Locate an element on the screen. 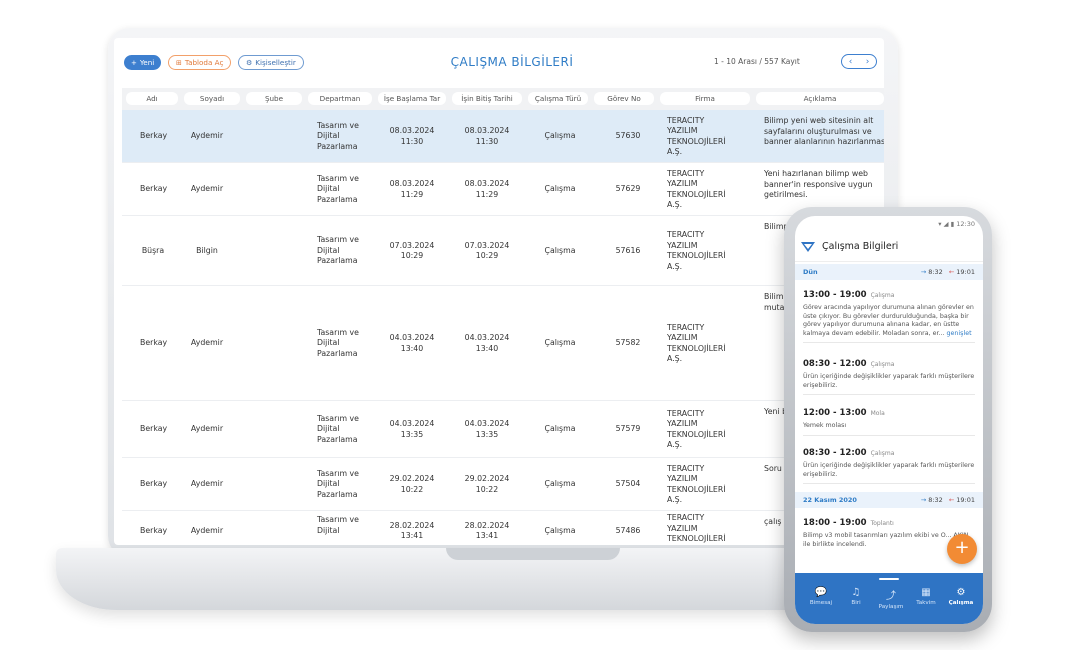 The height and width of the screenshot is (650, 1066). share-icon: ⤴ is located at coordinates (891, 596).